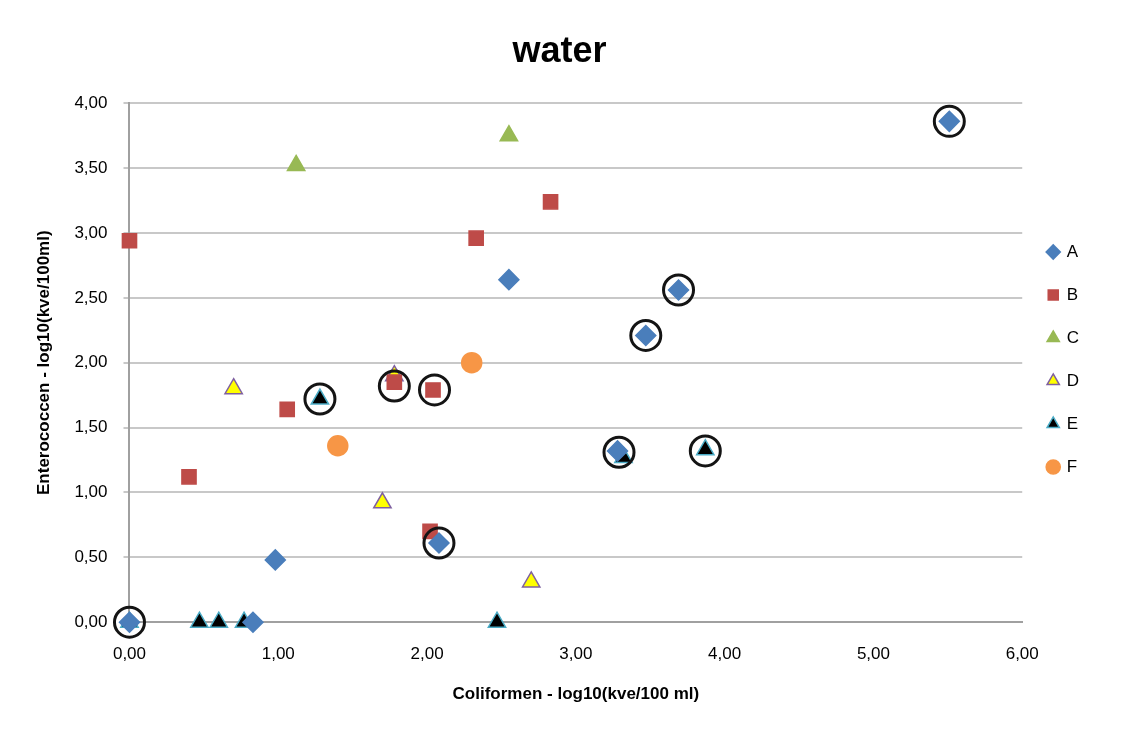 The image size is (1129, 729). I want to click on legend-label: D, so click(1072, 380).